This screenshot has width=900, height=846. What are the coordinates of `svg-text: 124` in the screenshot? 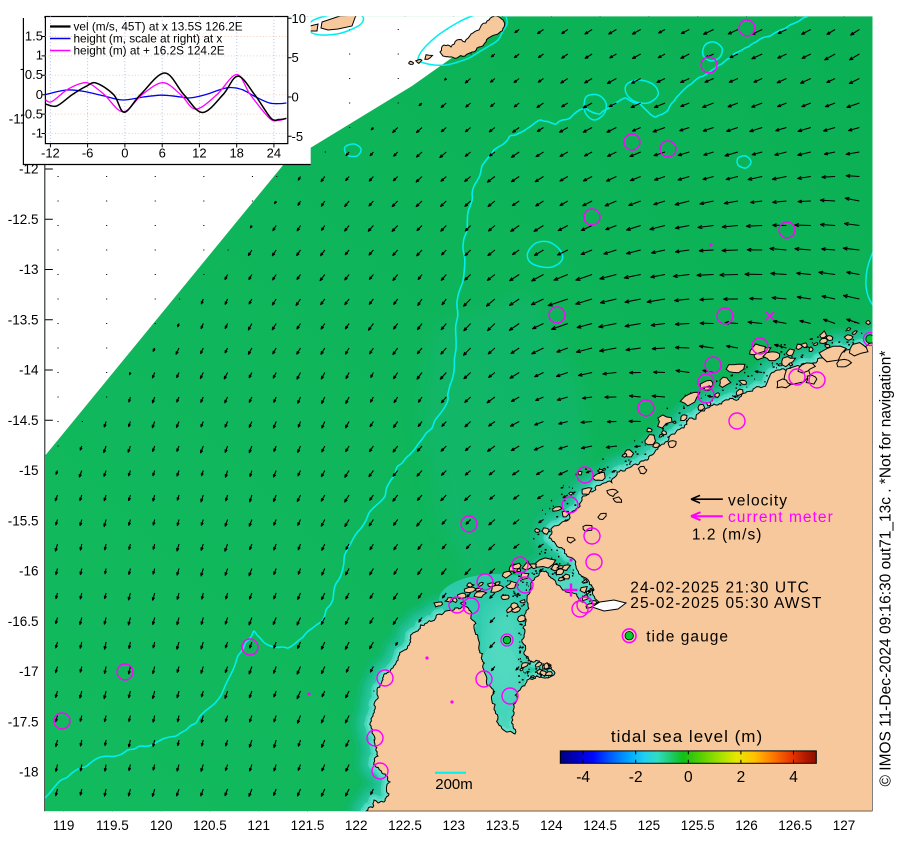 It's located at (551, 825).